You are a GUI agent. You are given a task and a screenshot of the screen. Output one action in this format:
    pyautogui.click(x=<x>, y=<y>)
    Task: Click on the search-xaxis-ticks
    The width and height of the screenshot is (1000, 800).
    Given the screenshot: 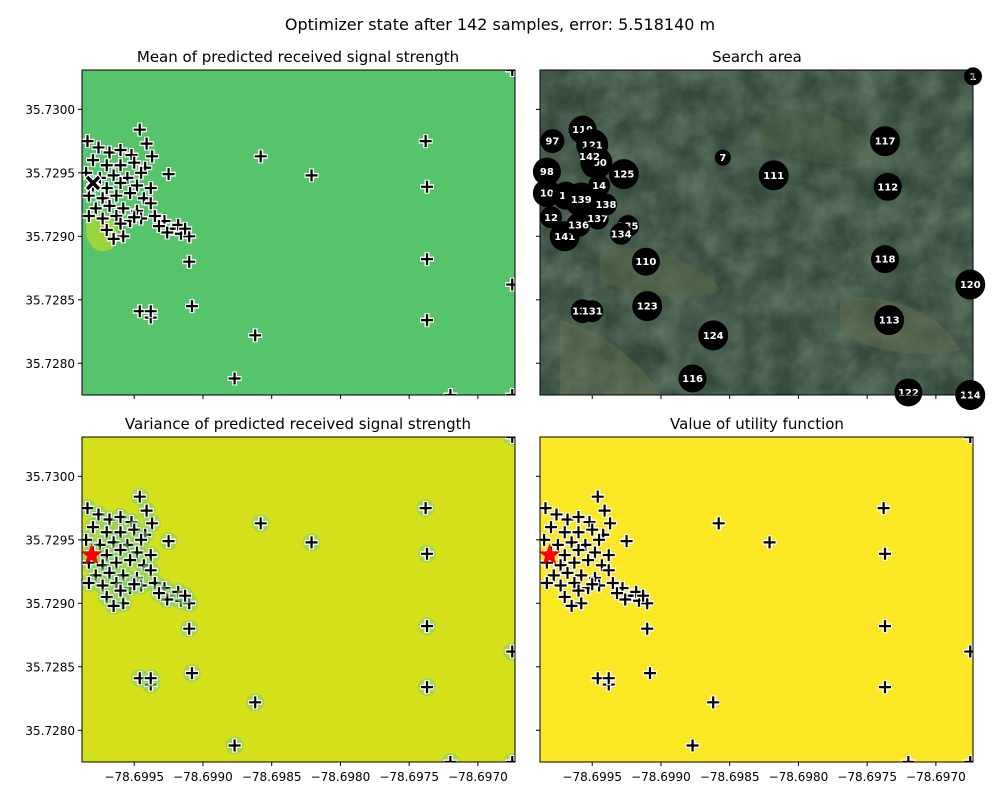 What is the action you would take?
    pyautogui.click(x=764, y=397)
    